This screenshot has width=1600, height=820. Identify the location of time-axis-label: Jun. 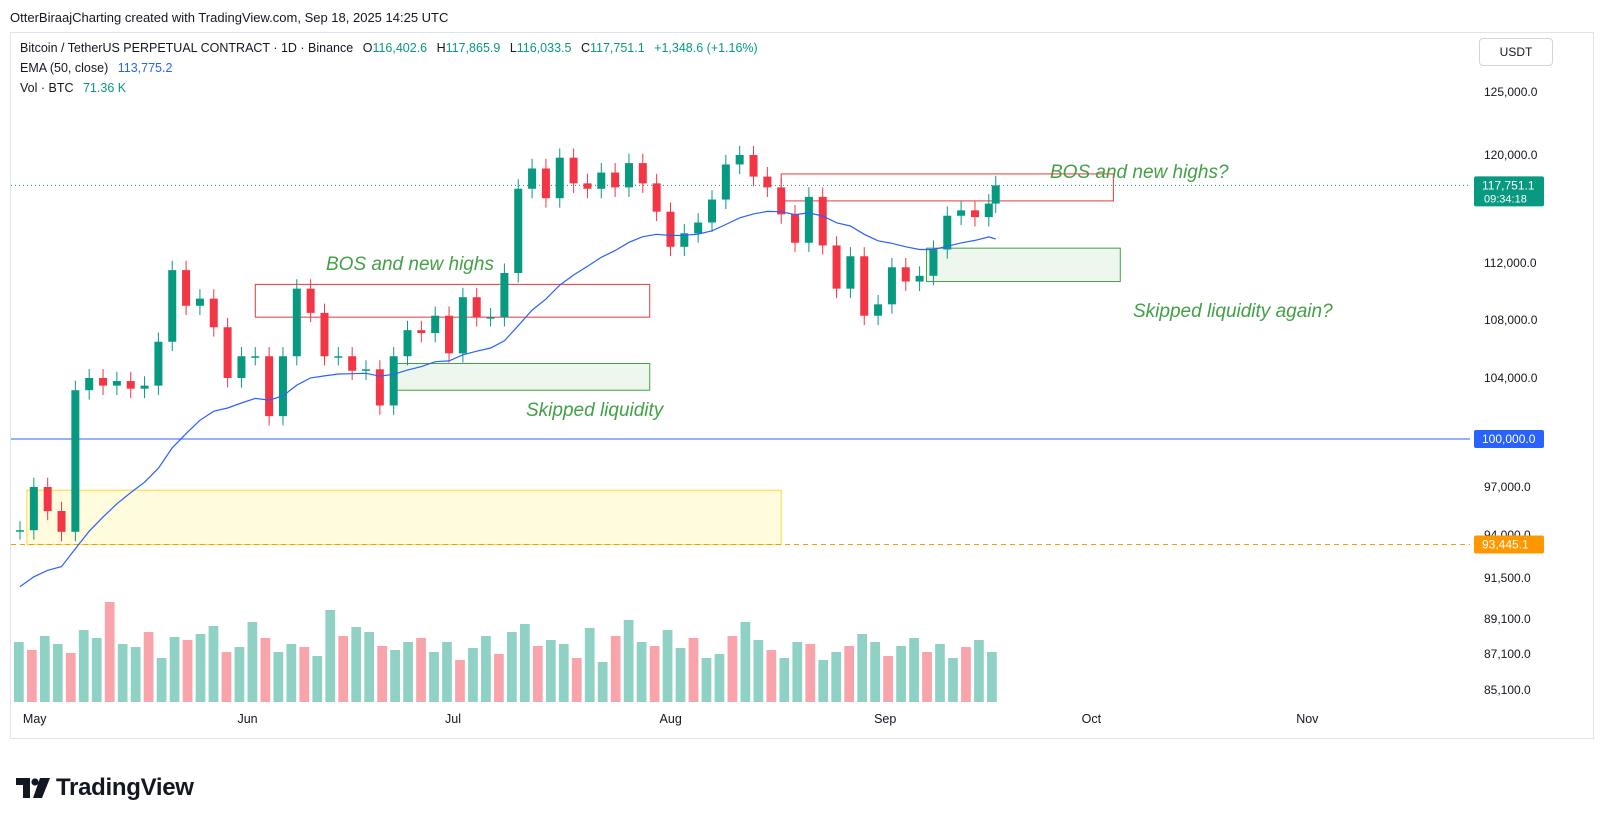
(247, 719).